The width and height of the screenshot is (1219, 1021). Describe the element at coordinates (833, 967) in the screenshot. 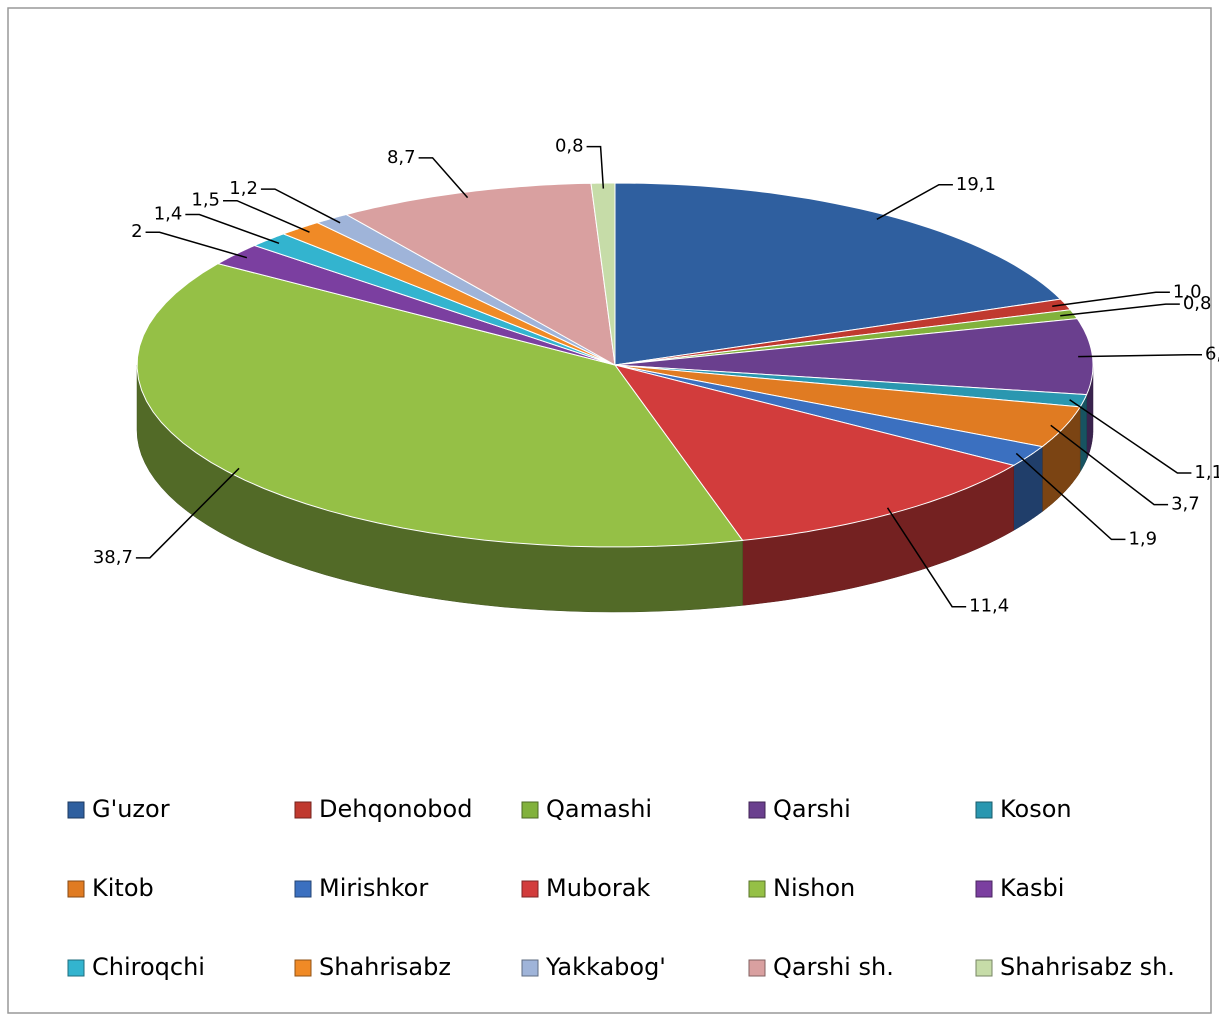

I see `legend-label: Qarshi sh.` at that location.